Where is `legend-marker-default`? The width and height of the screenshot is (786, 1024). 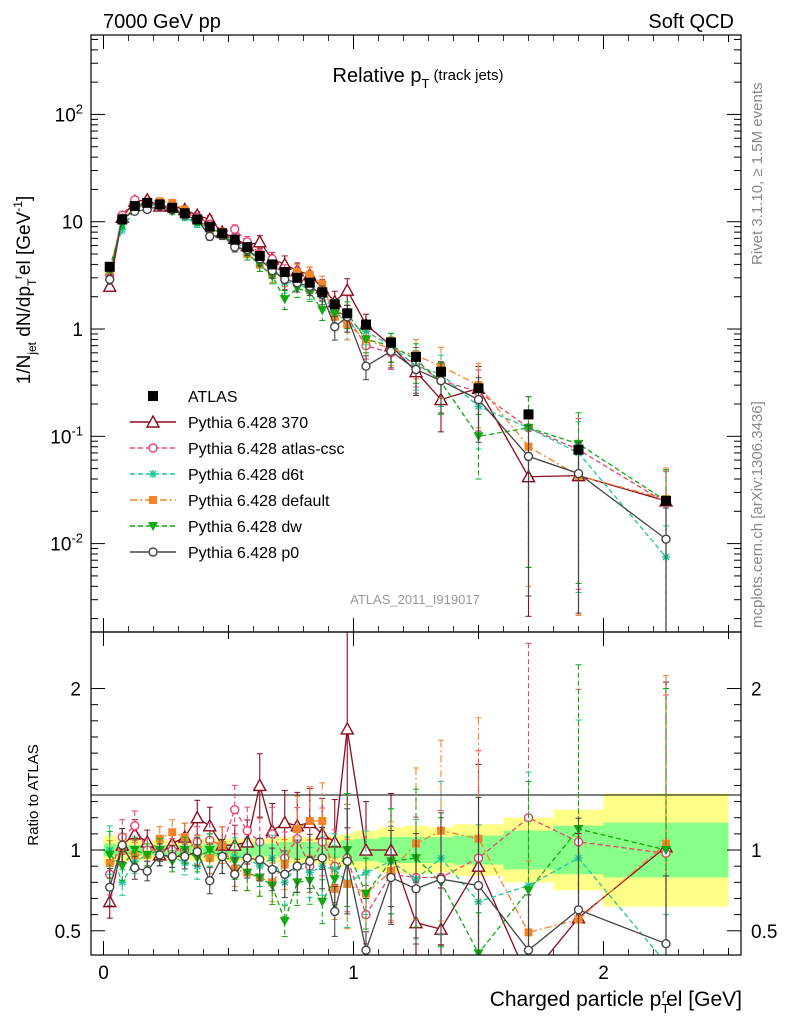 legend-marker-default is located at coordinates (153, 500).